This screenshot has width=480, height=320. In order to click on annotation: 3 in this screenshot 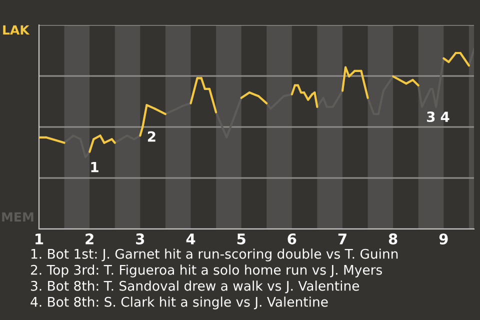, I will do `click(430, 117)`.